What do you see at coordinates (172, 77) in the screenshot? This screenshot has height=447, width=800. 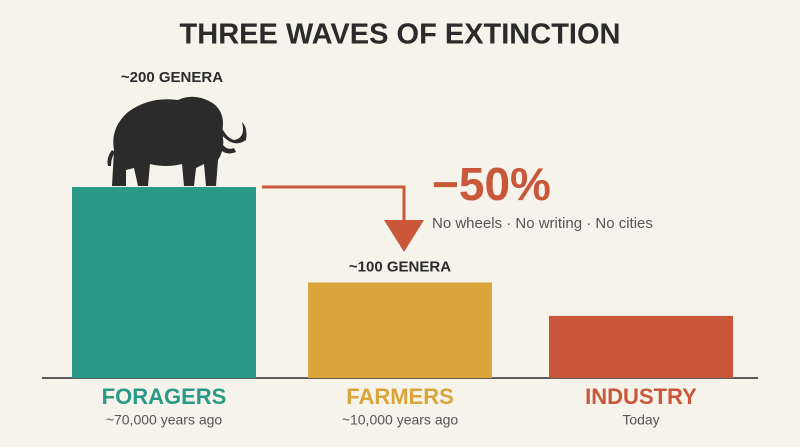 I see `value-label: ~200 GENERA` at bounding box center [172, 77].